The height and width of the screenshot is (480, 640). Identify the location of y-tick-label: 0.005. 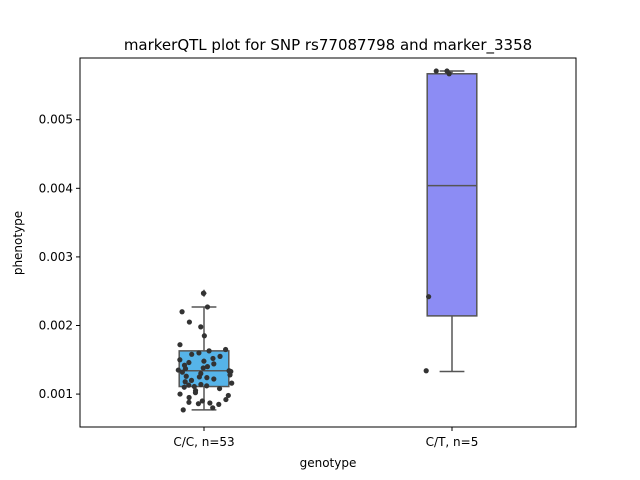
(56, 120).